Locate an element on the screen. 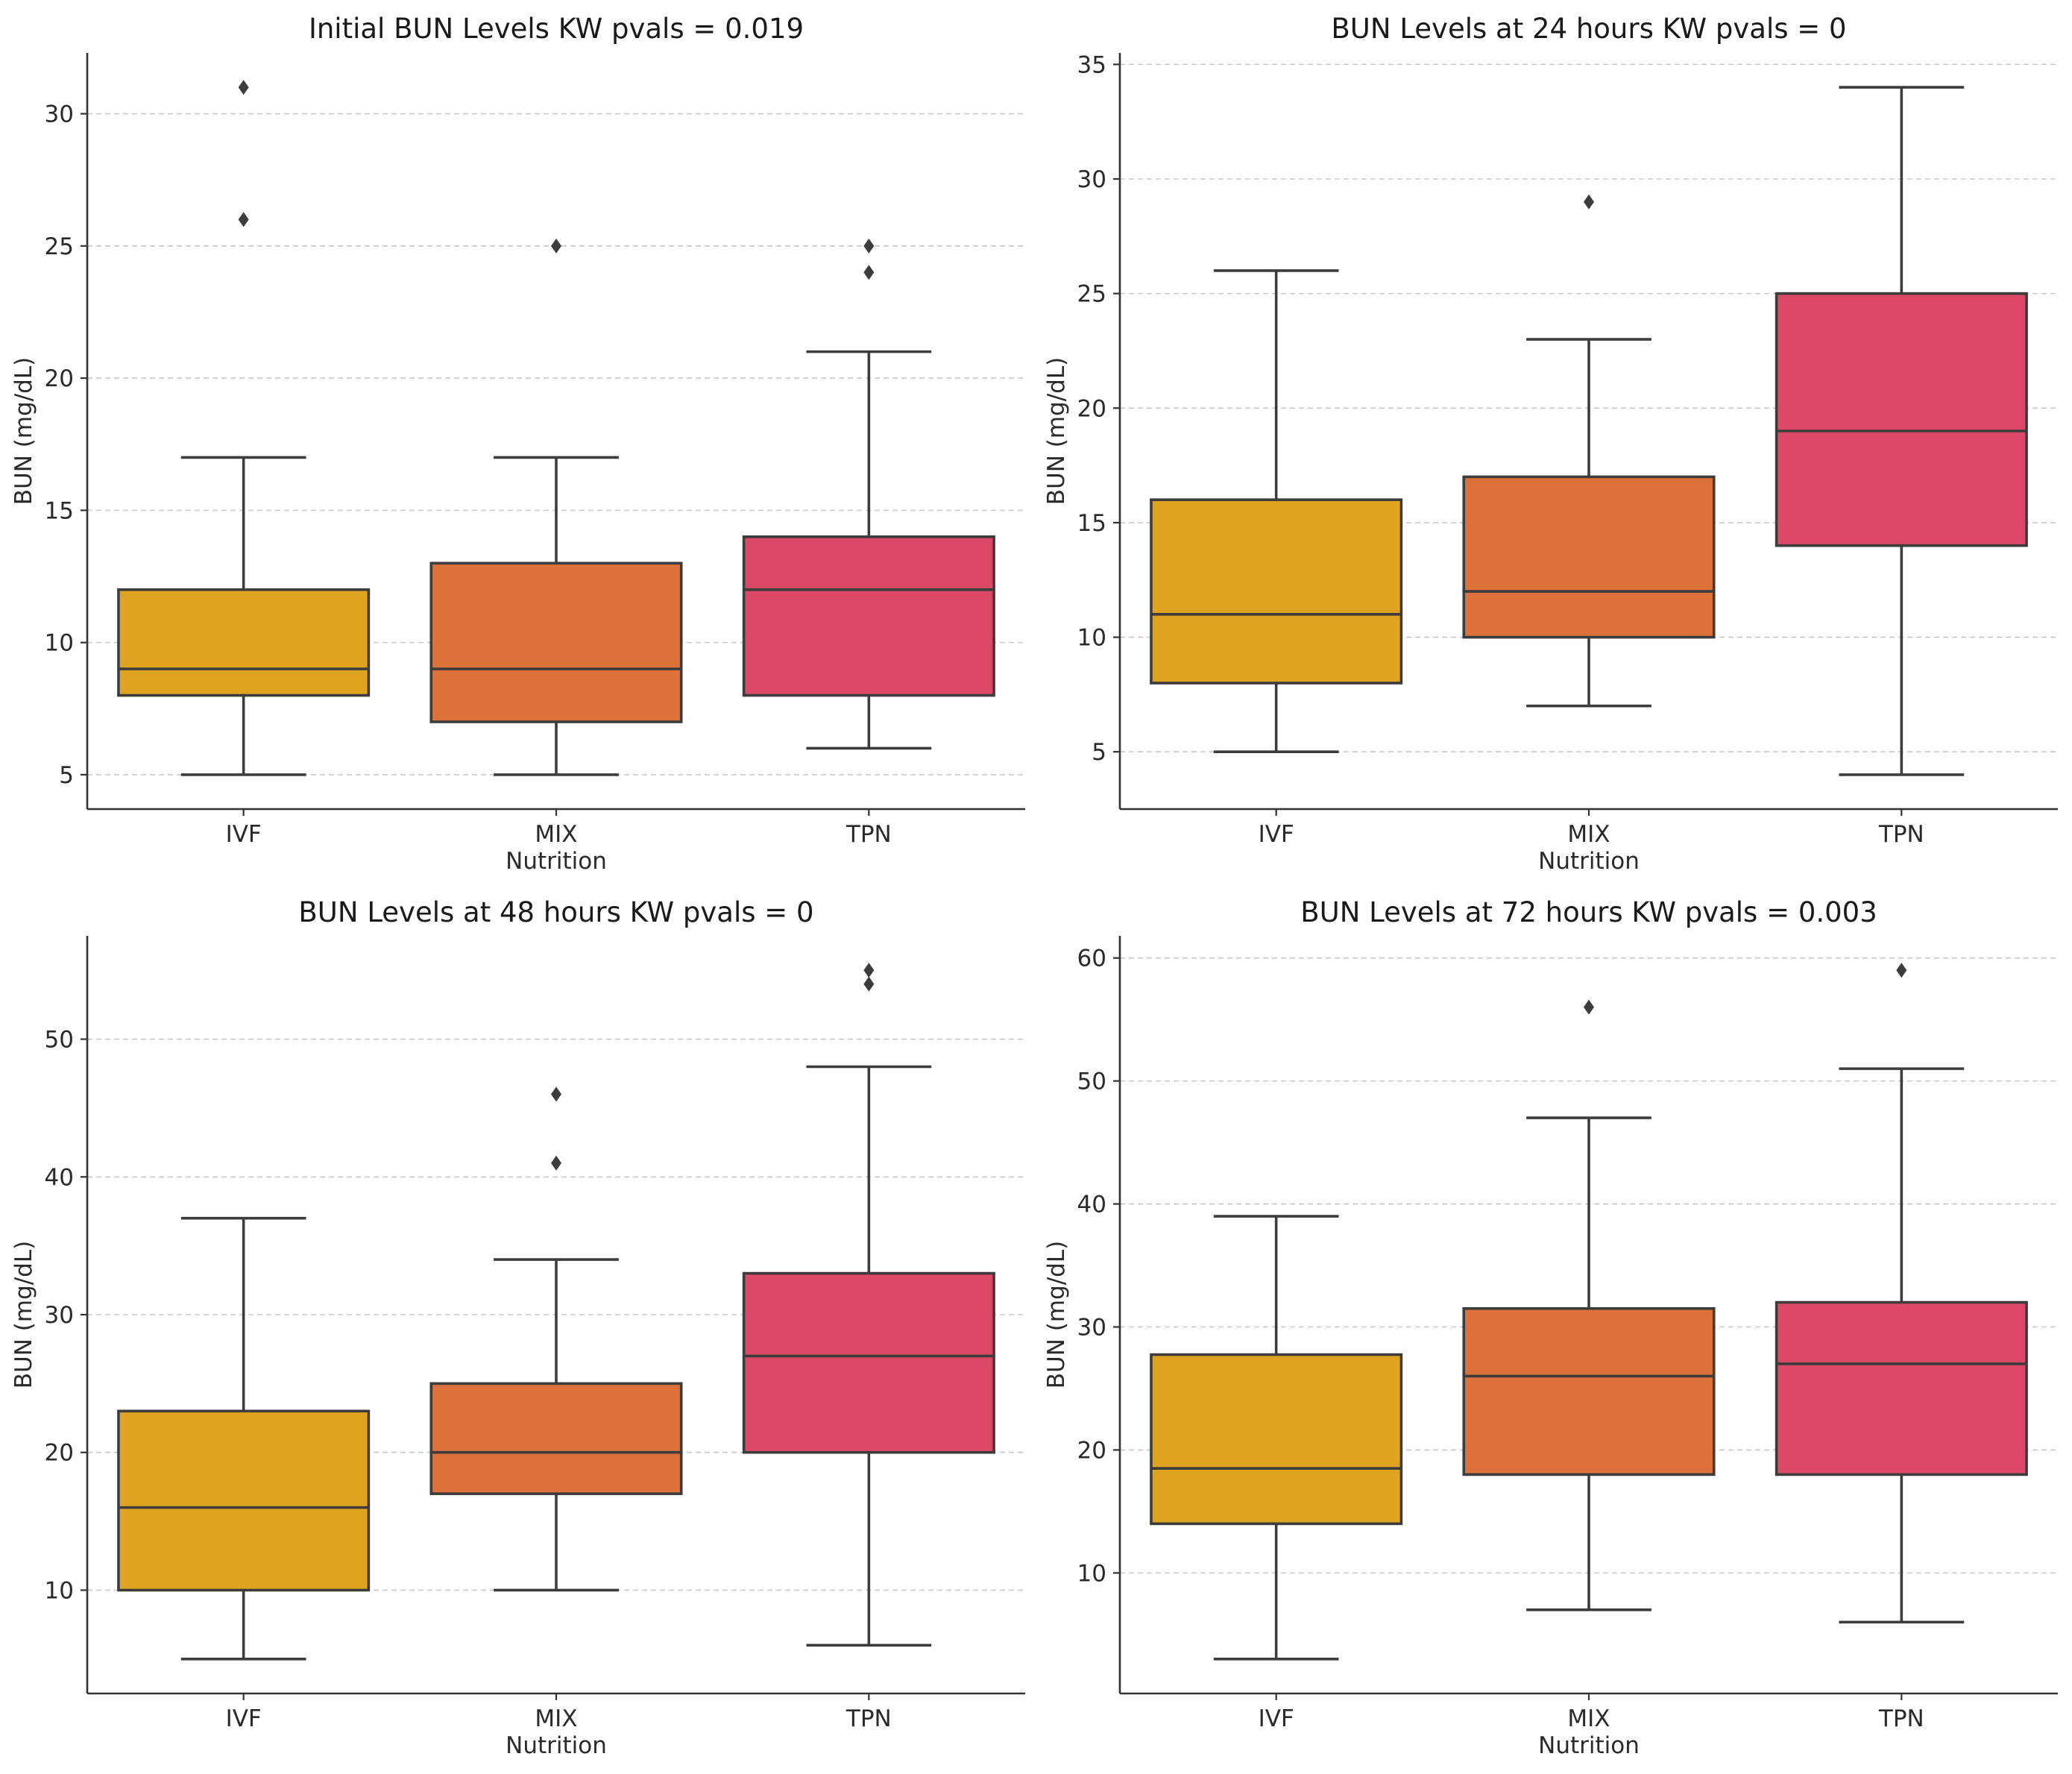  y-tick-label: 60 is located at coordinates (1091, 959).